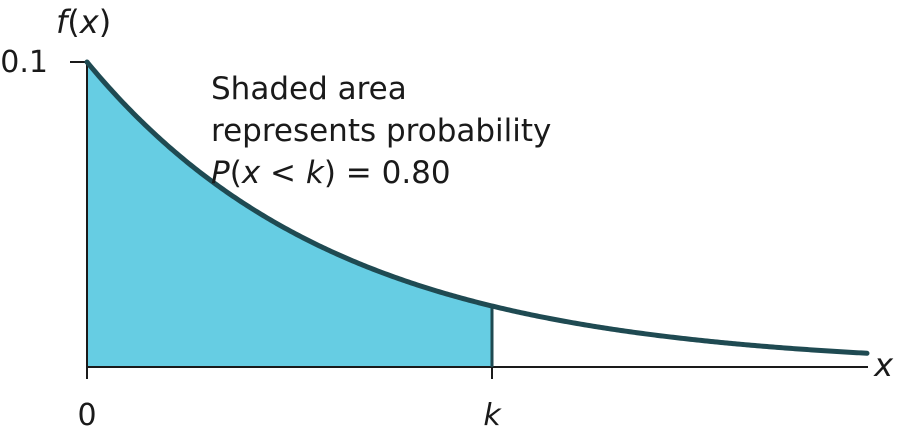 This screenshot has height=442, width=903. I want to click on annotation-line-1: Shaded area, so click(309, 89).